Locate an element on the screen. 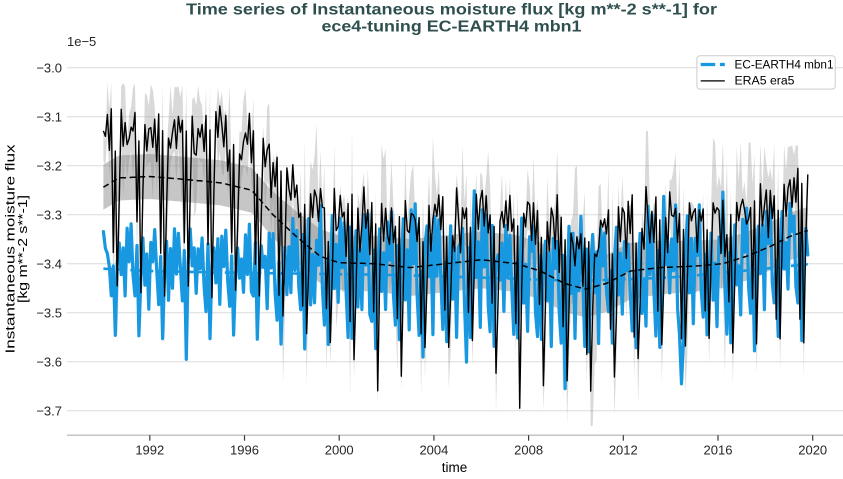  svg-text: EC-EARTH4 mbn1 is located at coordinates (784, 66).